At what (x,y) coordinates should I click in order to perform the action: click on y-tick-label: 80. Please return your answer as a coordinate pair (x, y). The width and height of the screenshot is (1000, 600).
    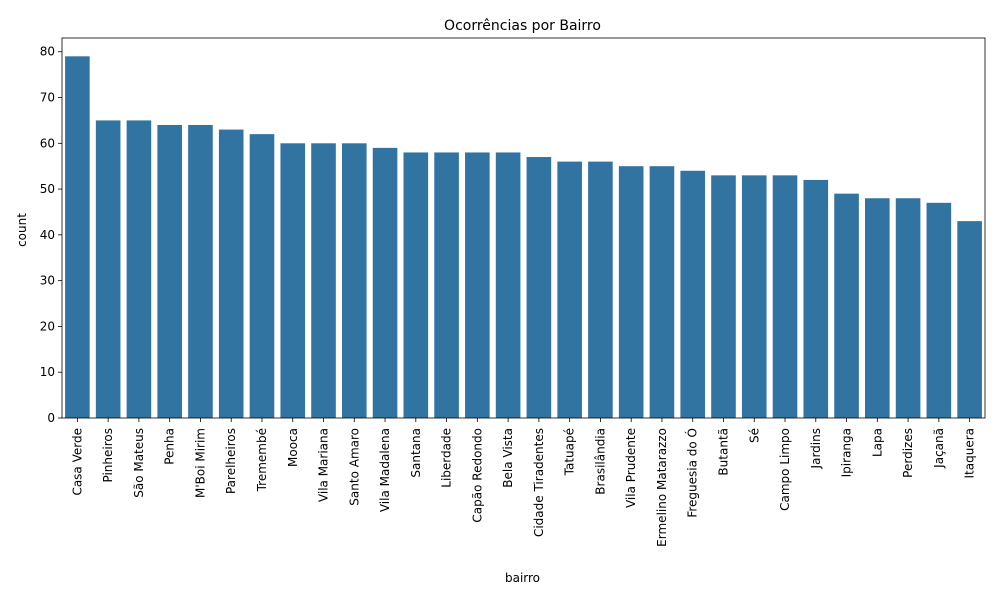
    Looking at the image, I should click on (47, 52).